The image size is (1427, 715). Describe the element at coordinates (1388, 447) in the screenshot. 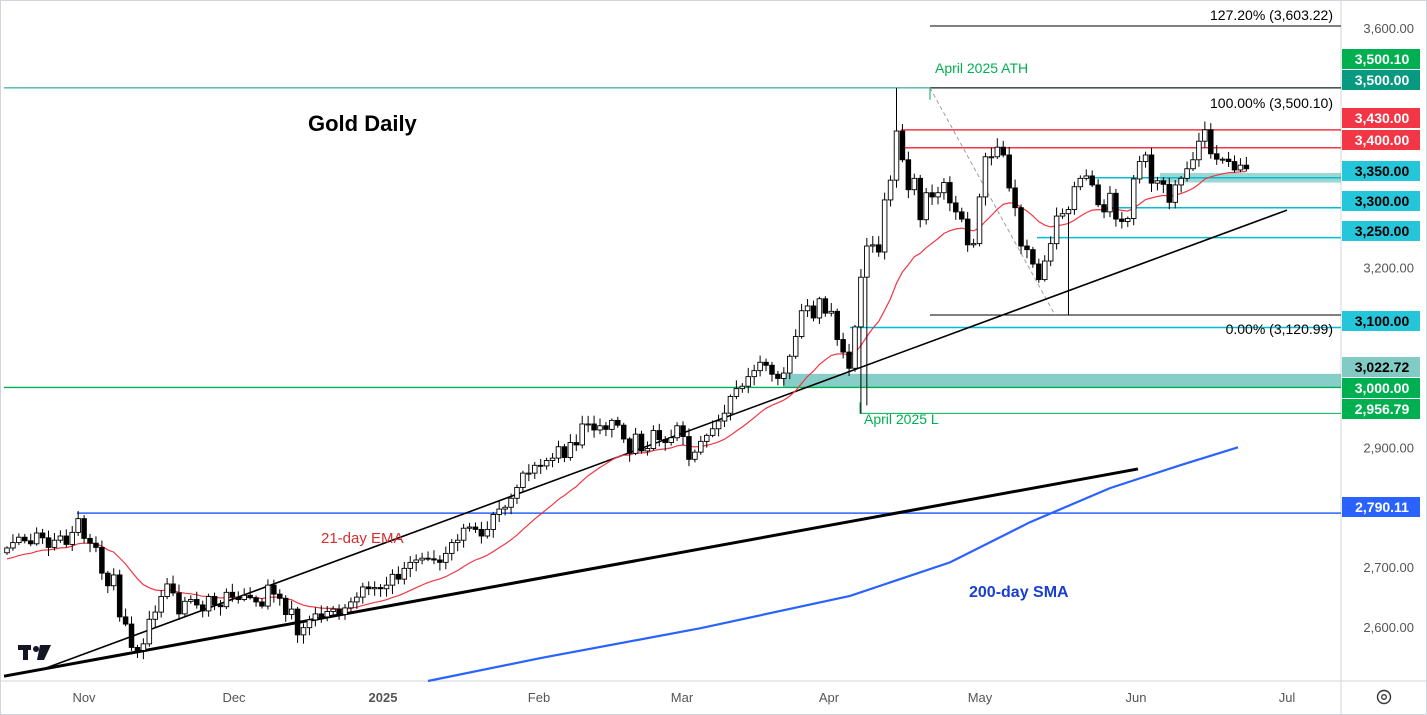

I see `y-tick-label: 2,900.00` at that location.